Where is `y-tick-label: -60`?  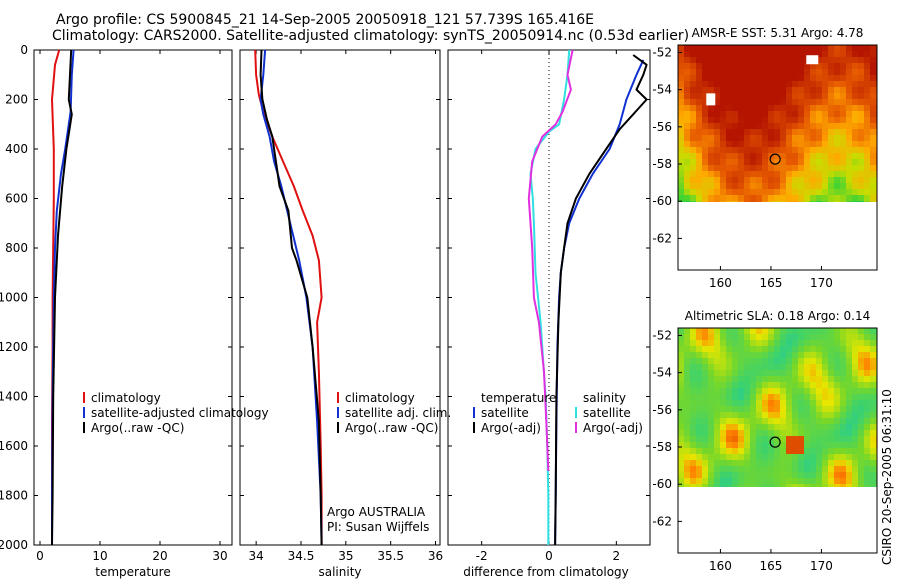
y-tick-label: -60 is located at coordinates (662, 484).